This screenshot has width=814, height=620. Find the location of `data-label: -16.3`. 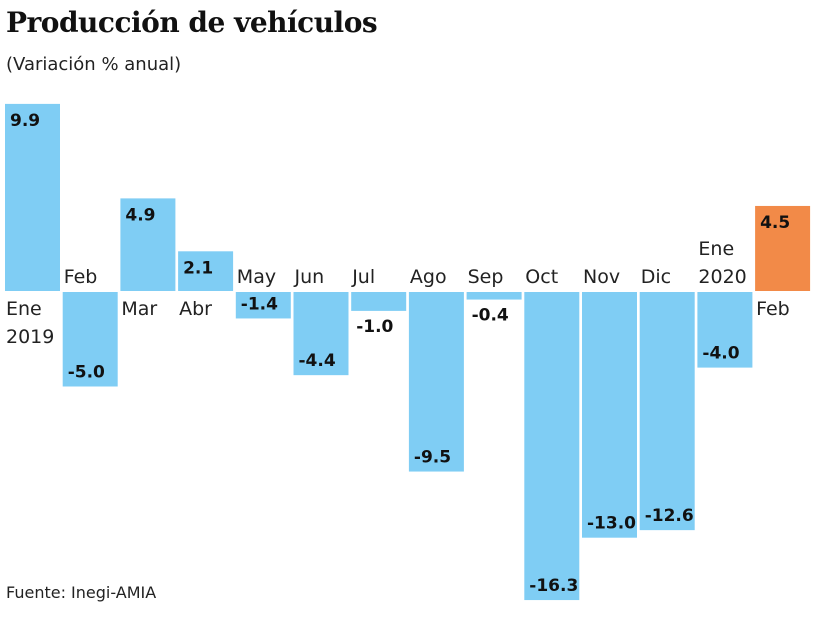

data-label: -16.3 is located at coordinates (553, 586).